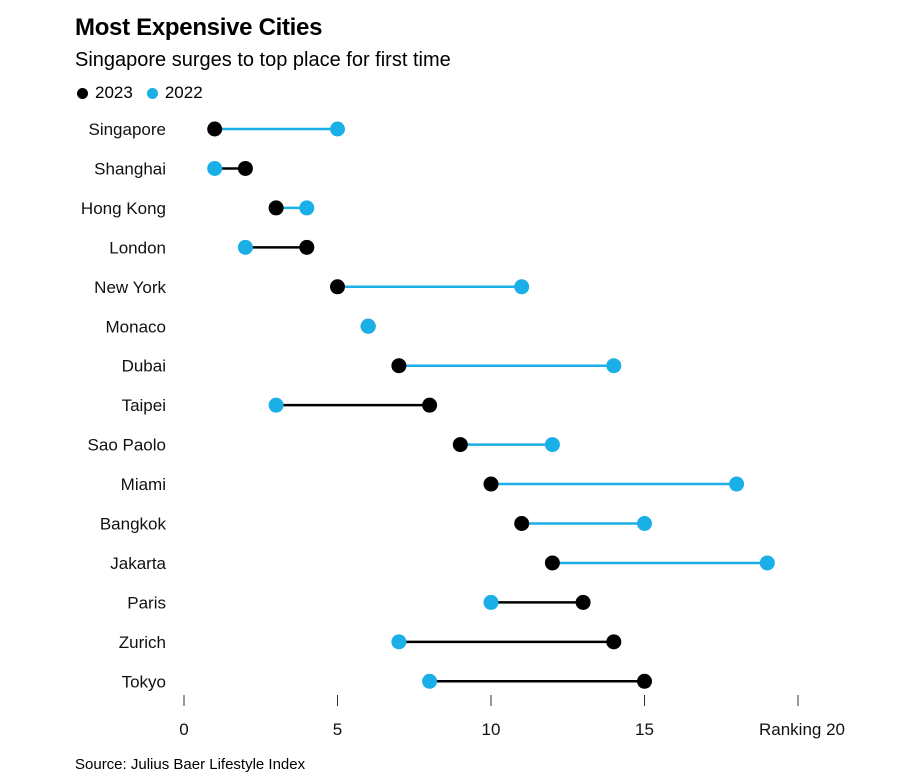  I want to click on point-2022-dubai, so click(614, 366).